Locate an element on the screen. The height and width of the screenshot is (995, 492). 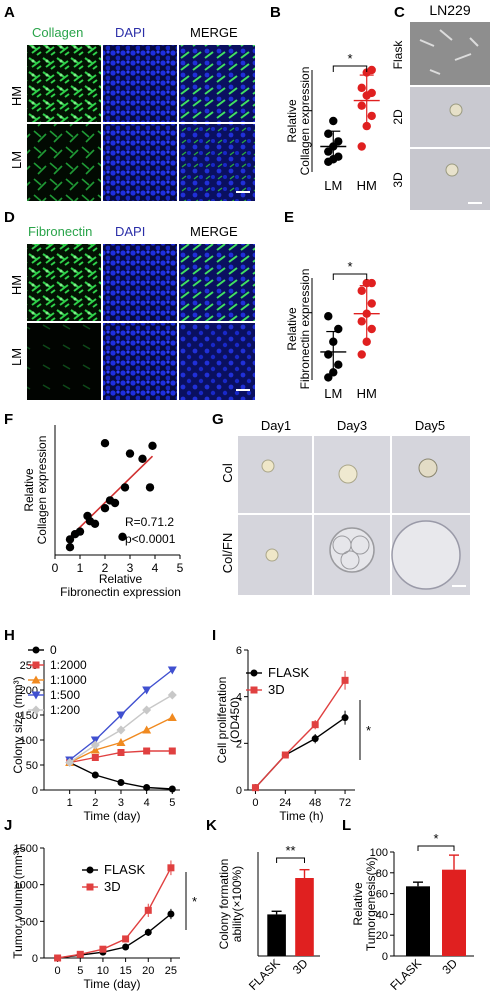
micrograph-d-fibronectin-hm is located at coordinates (64, 282).